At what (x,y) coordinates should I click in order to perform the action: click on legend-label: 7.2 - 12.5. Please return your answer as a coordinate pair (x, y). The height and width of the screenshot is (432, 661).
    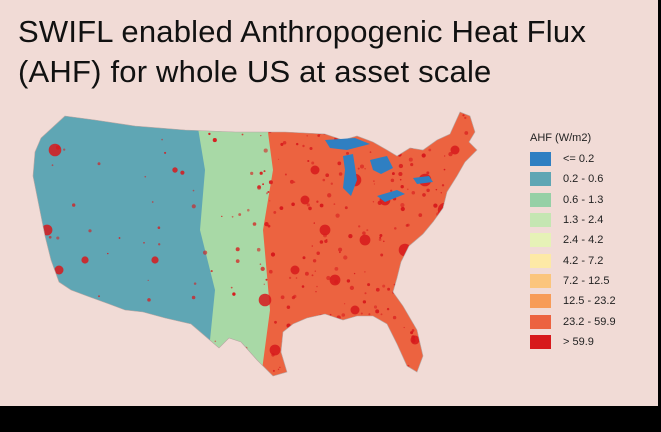
    Looking at the image, I should click on (586, 280).